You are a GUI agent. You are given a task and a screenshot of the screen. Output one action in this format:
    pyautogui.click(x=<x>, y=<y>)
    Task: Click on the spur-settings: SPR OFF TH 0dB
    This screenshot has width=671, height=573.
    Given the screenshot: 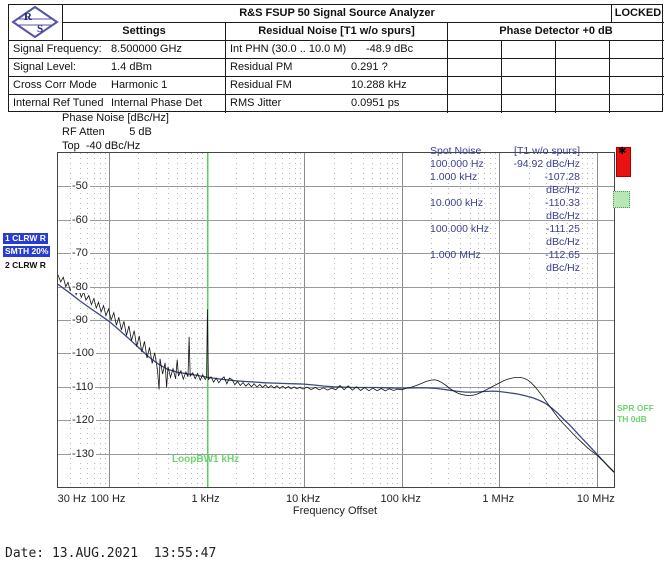 What is the action you would take?
    pyautogui.click(x=635, y=414)
    